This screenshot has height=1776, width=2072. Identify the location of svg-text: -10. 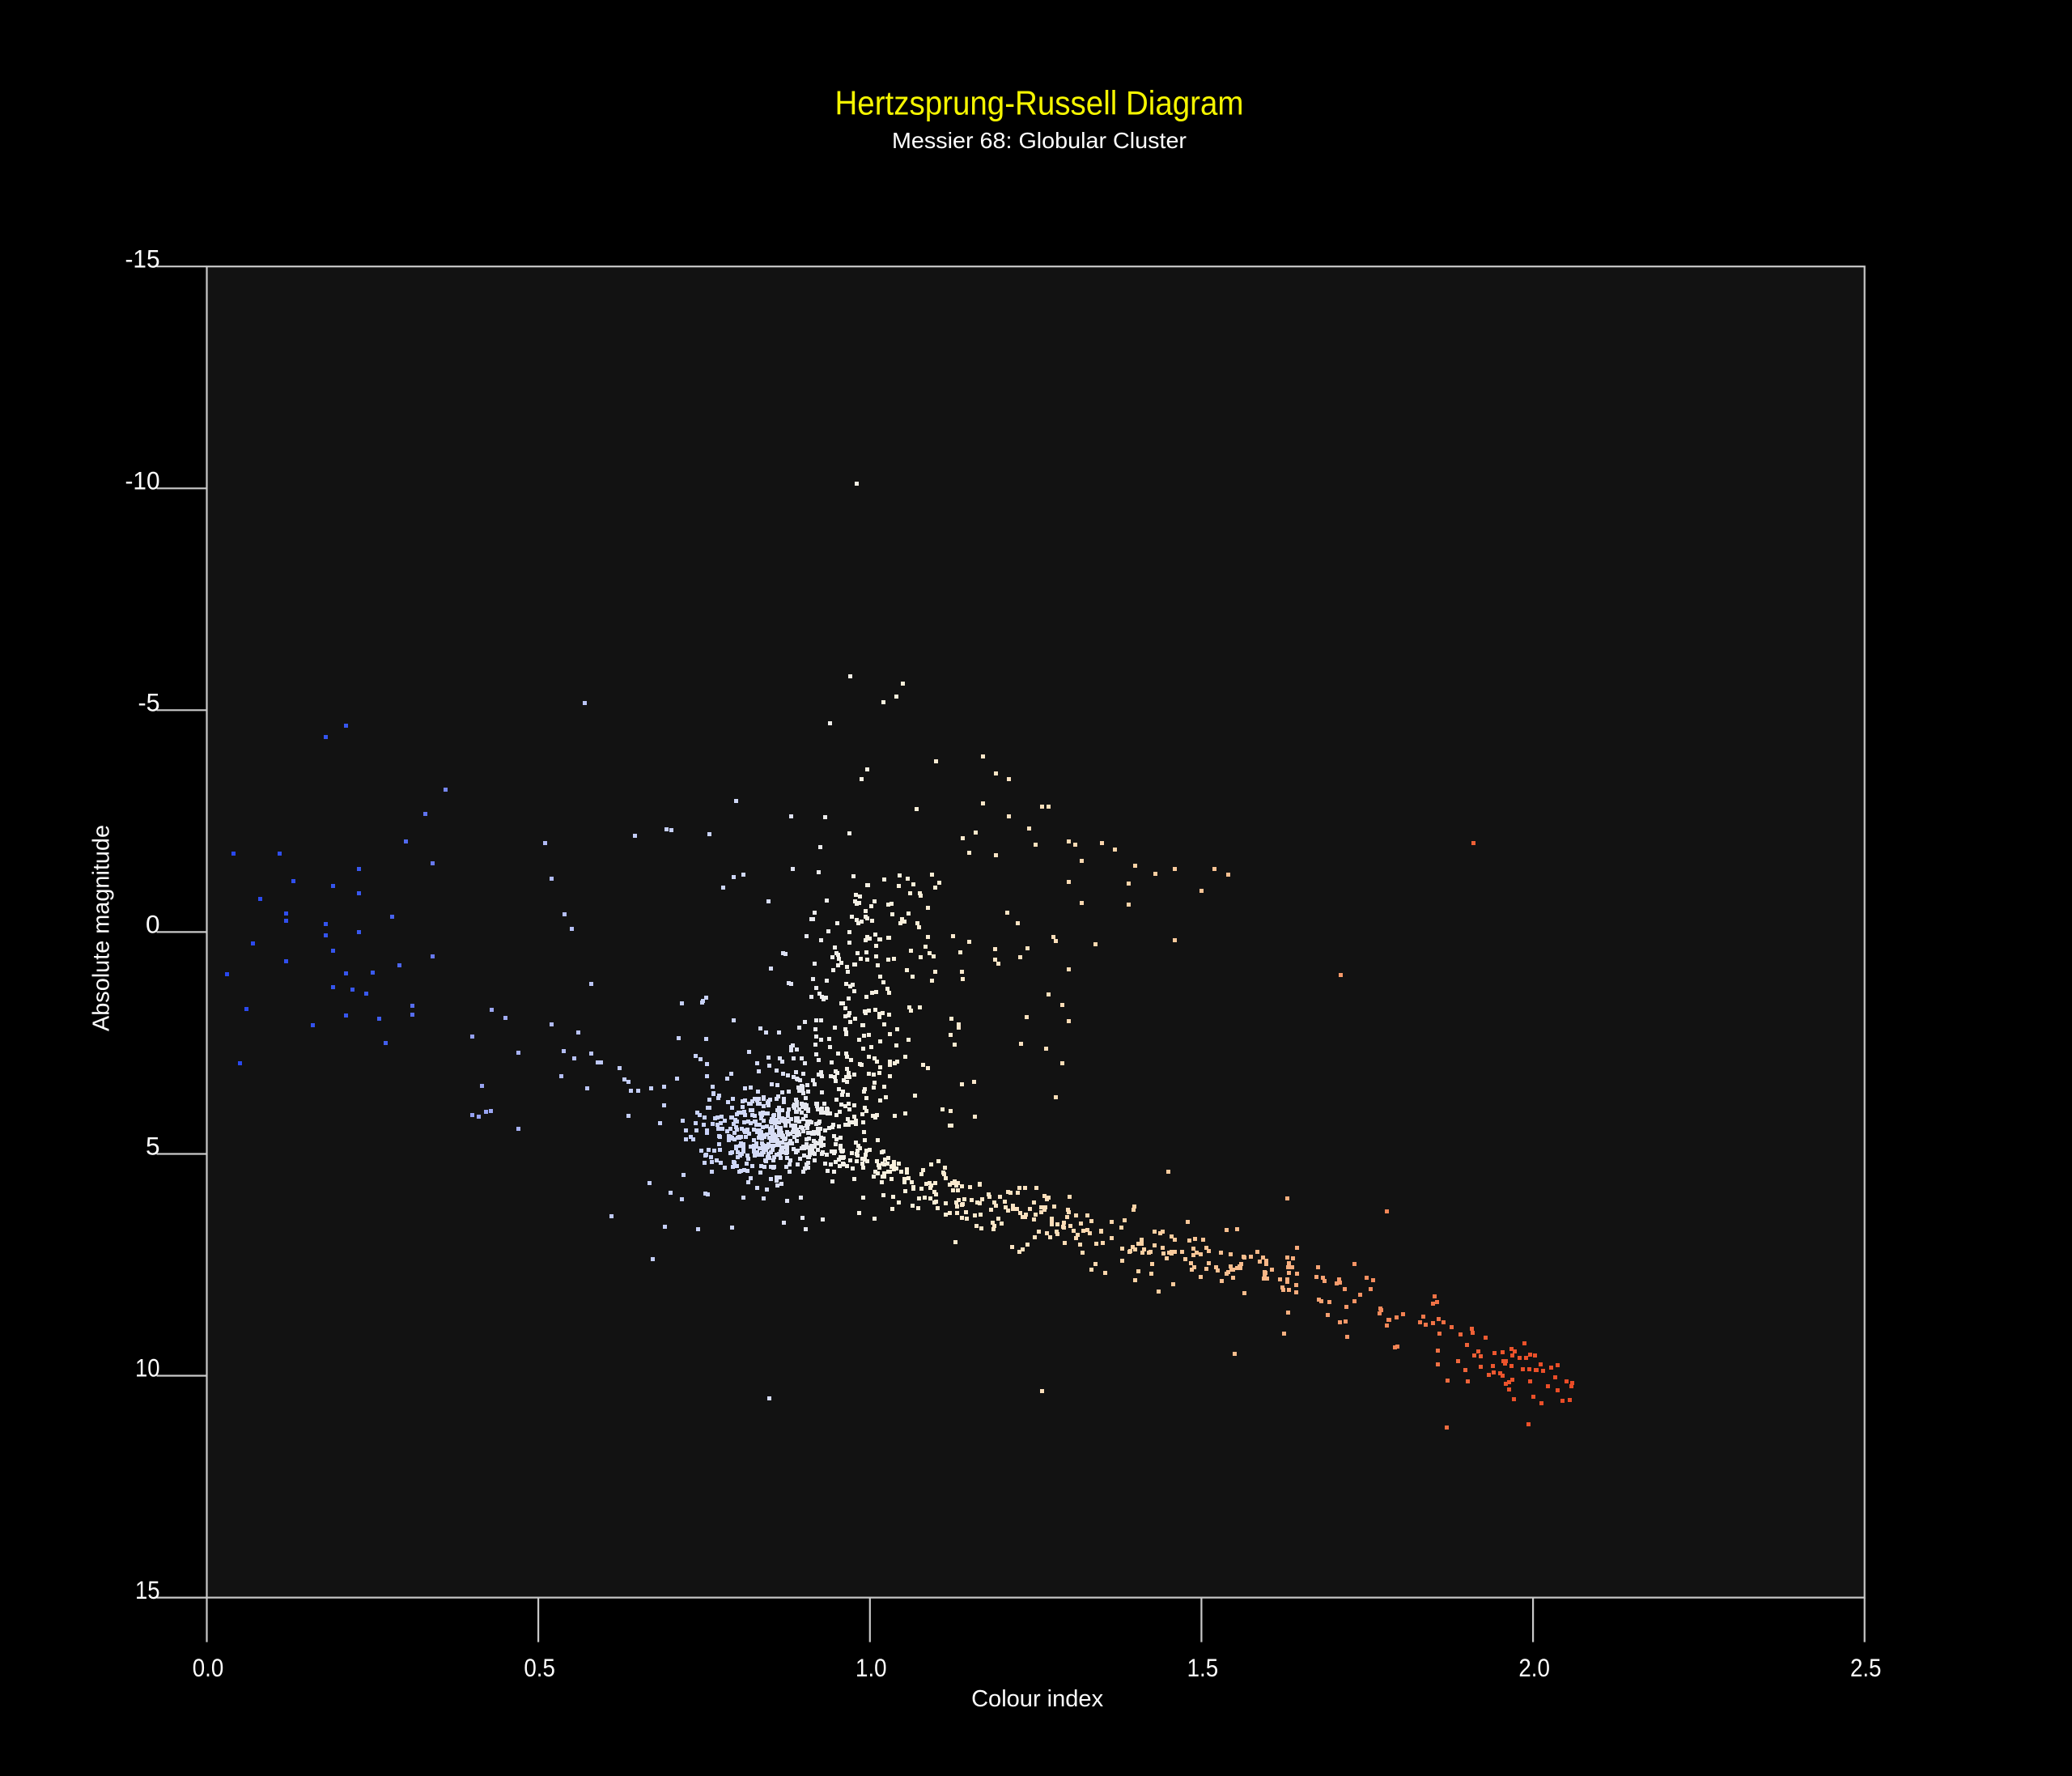
(142, 480).